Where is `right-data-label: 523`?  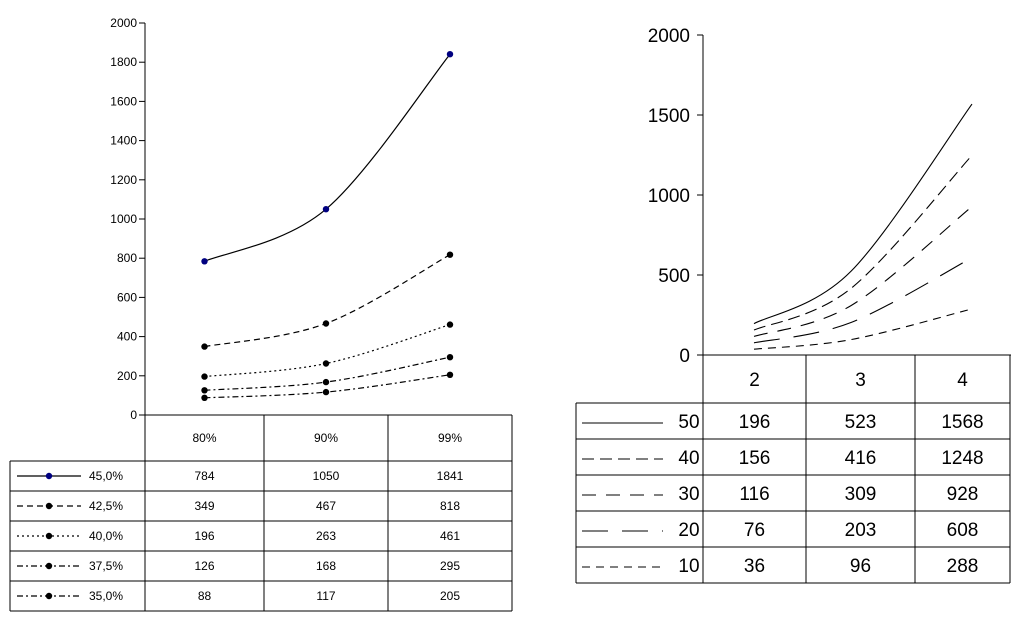 right-data-label: 523 is located at coordinates (861, 422).